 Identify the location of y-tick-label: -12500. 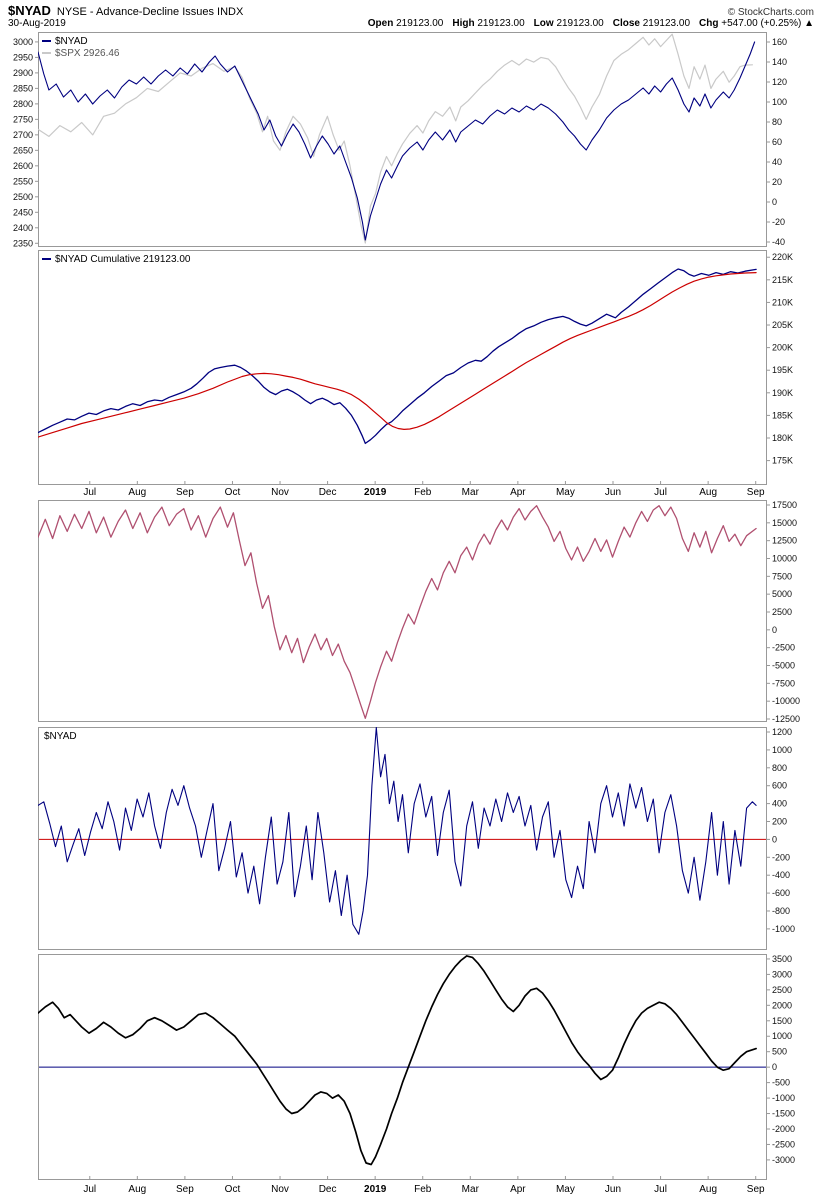
(786, 718).